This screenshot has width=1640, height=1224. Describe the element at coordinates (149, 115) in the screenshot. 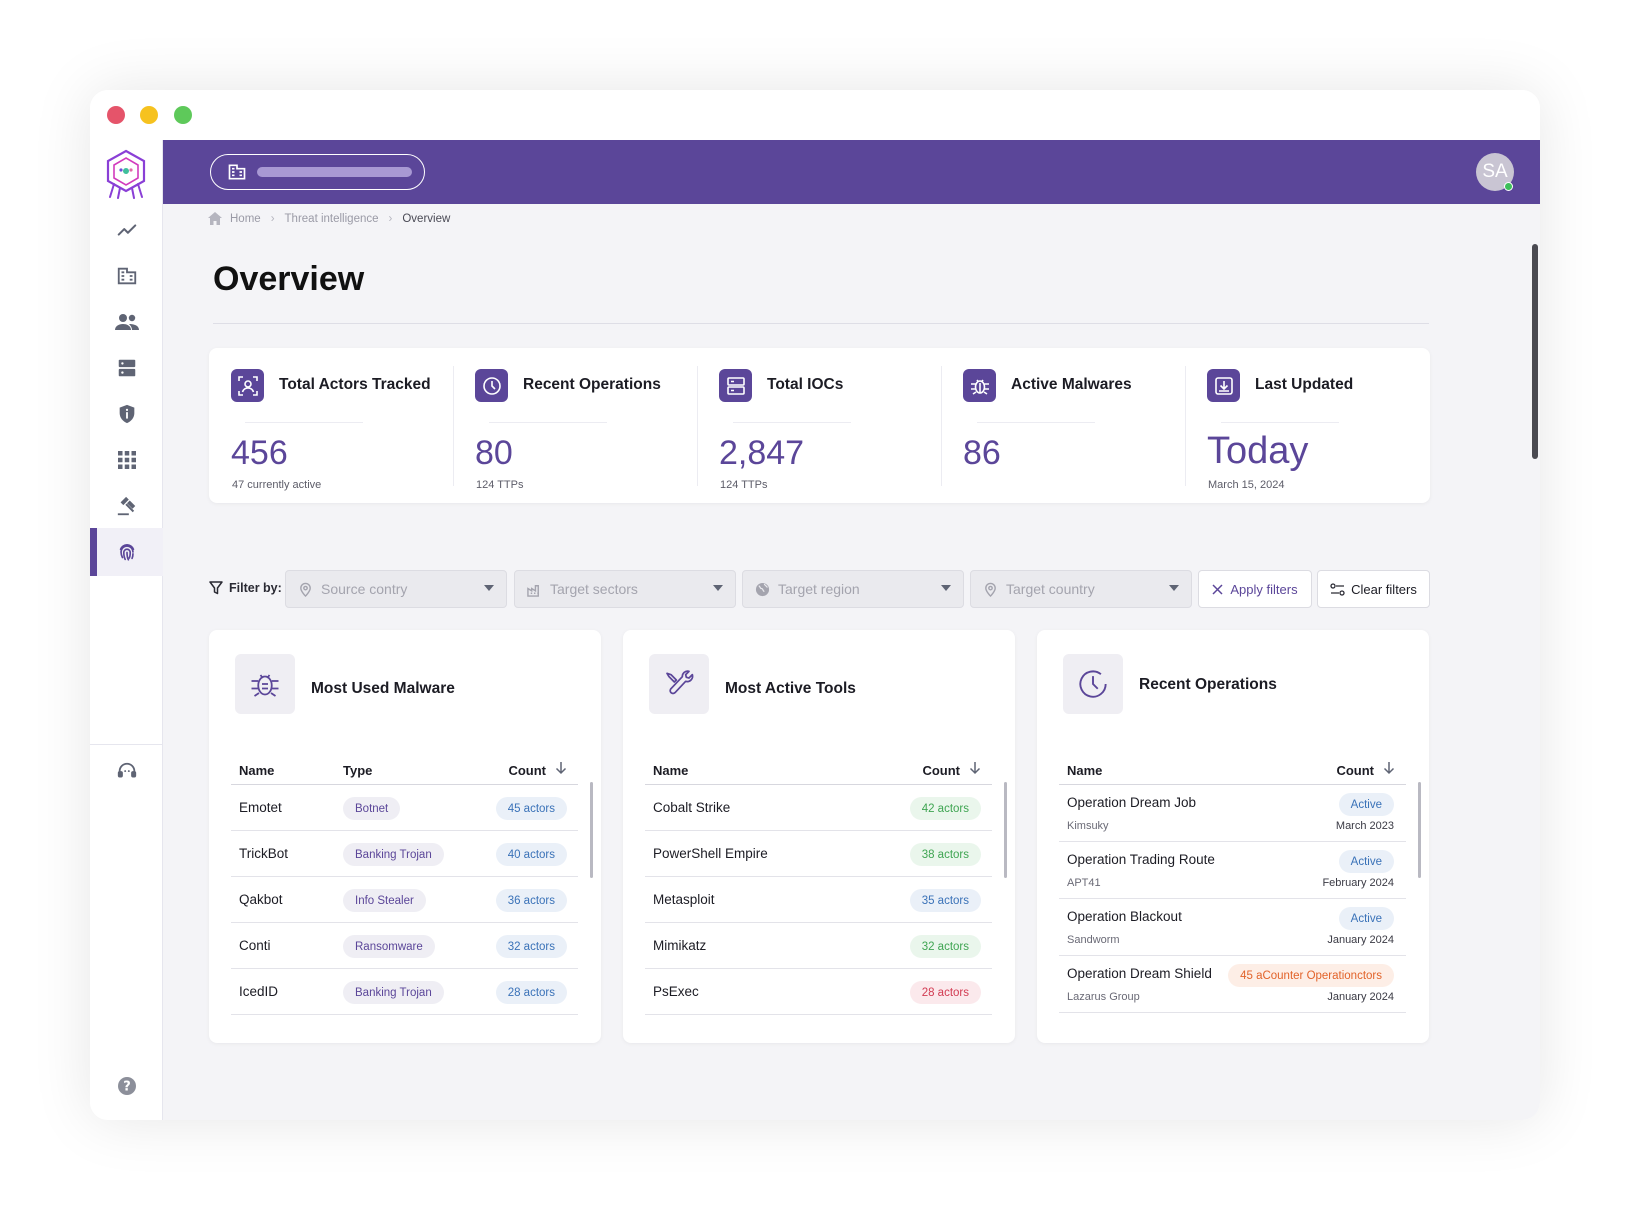

I see `minimize-window-button` at that location.